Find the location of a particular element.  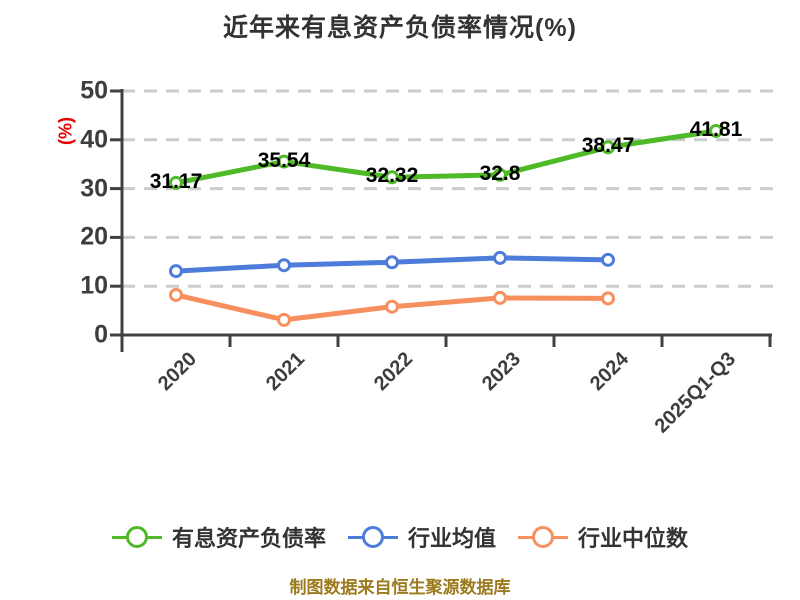

data-label: 32.8 is located at coordinates (500, 173).